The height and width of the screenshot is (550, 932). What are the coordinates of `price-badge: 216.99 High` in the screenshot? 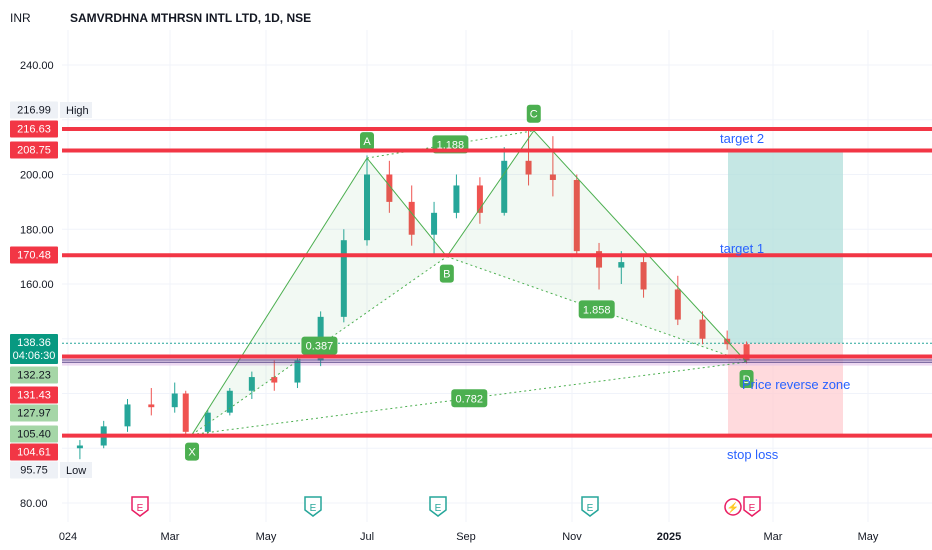 It's located at (51, 110).